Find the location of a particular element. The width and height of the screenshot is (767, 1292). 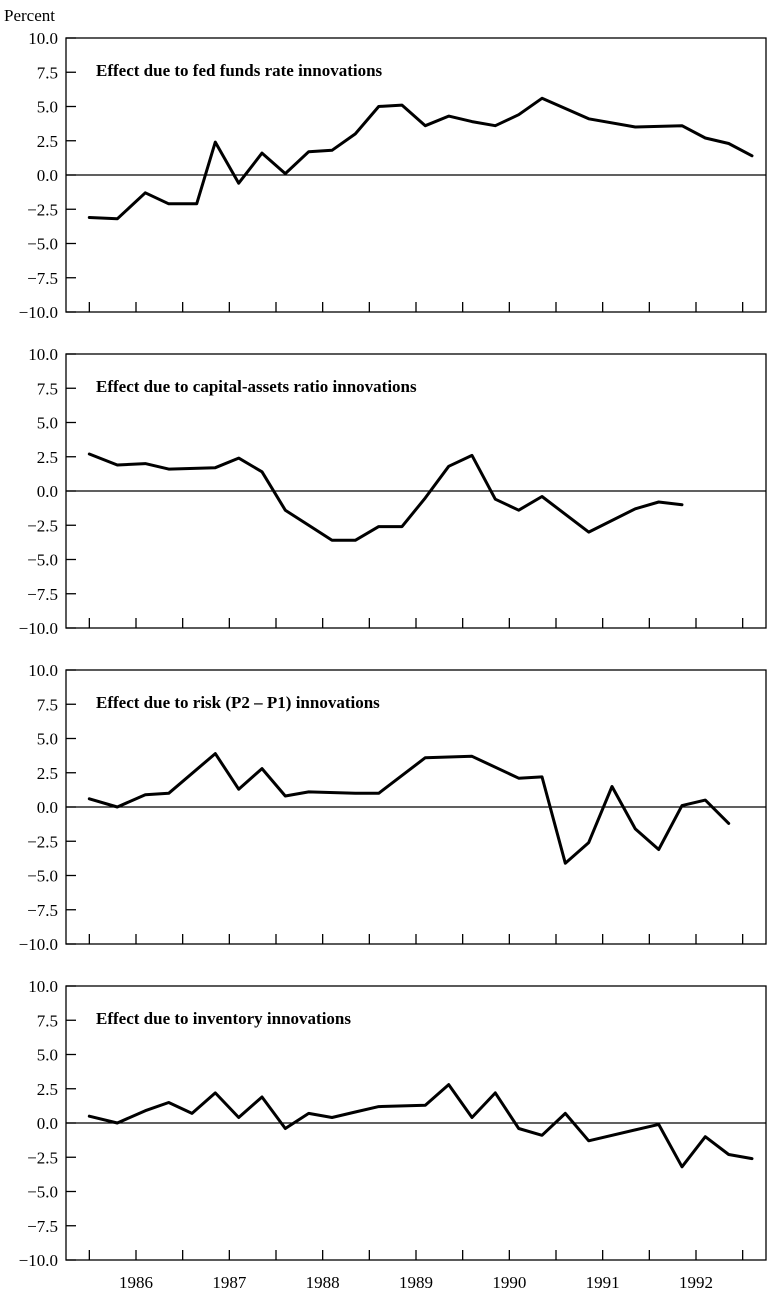

x-tick-label: 1988 is located at coordinates (323, 1282).